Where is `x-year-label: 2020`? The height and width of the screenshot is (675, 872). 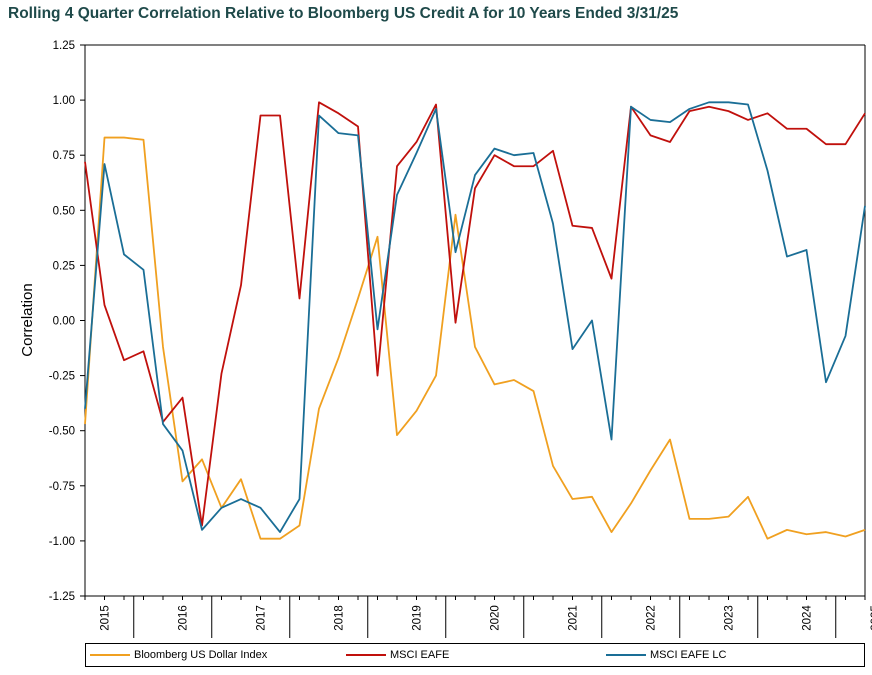
x-year-label: 2020 is located at coordinates (496, 618).